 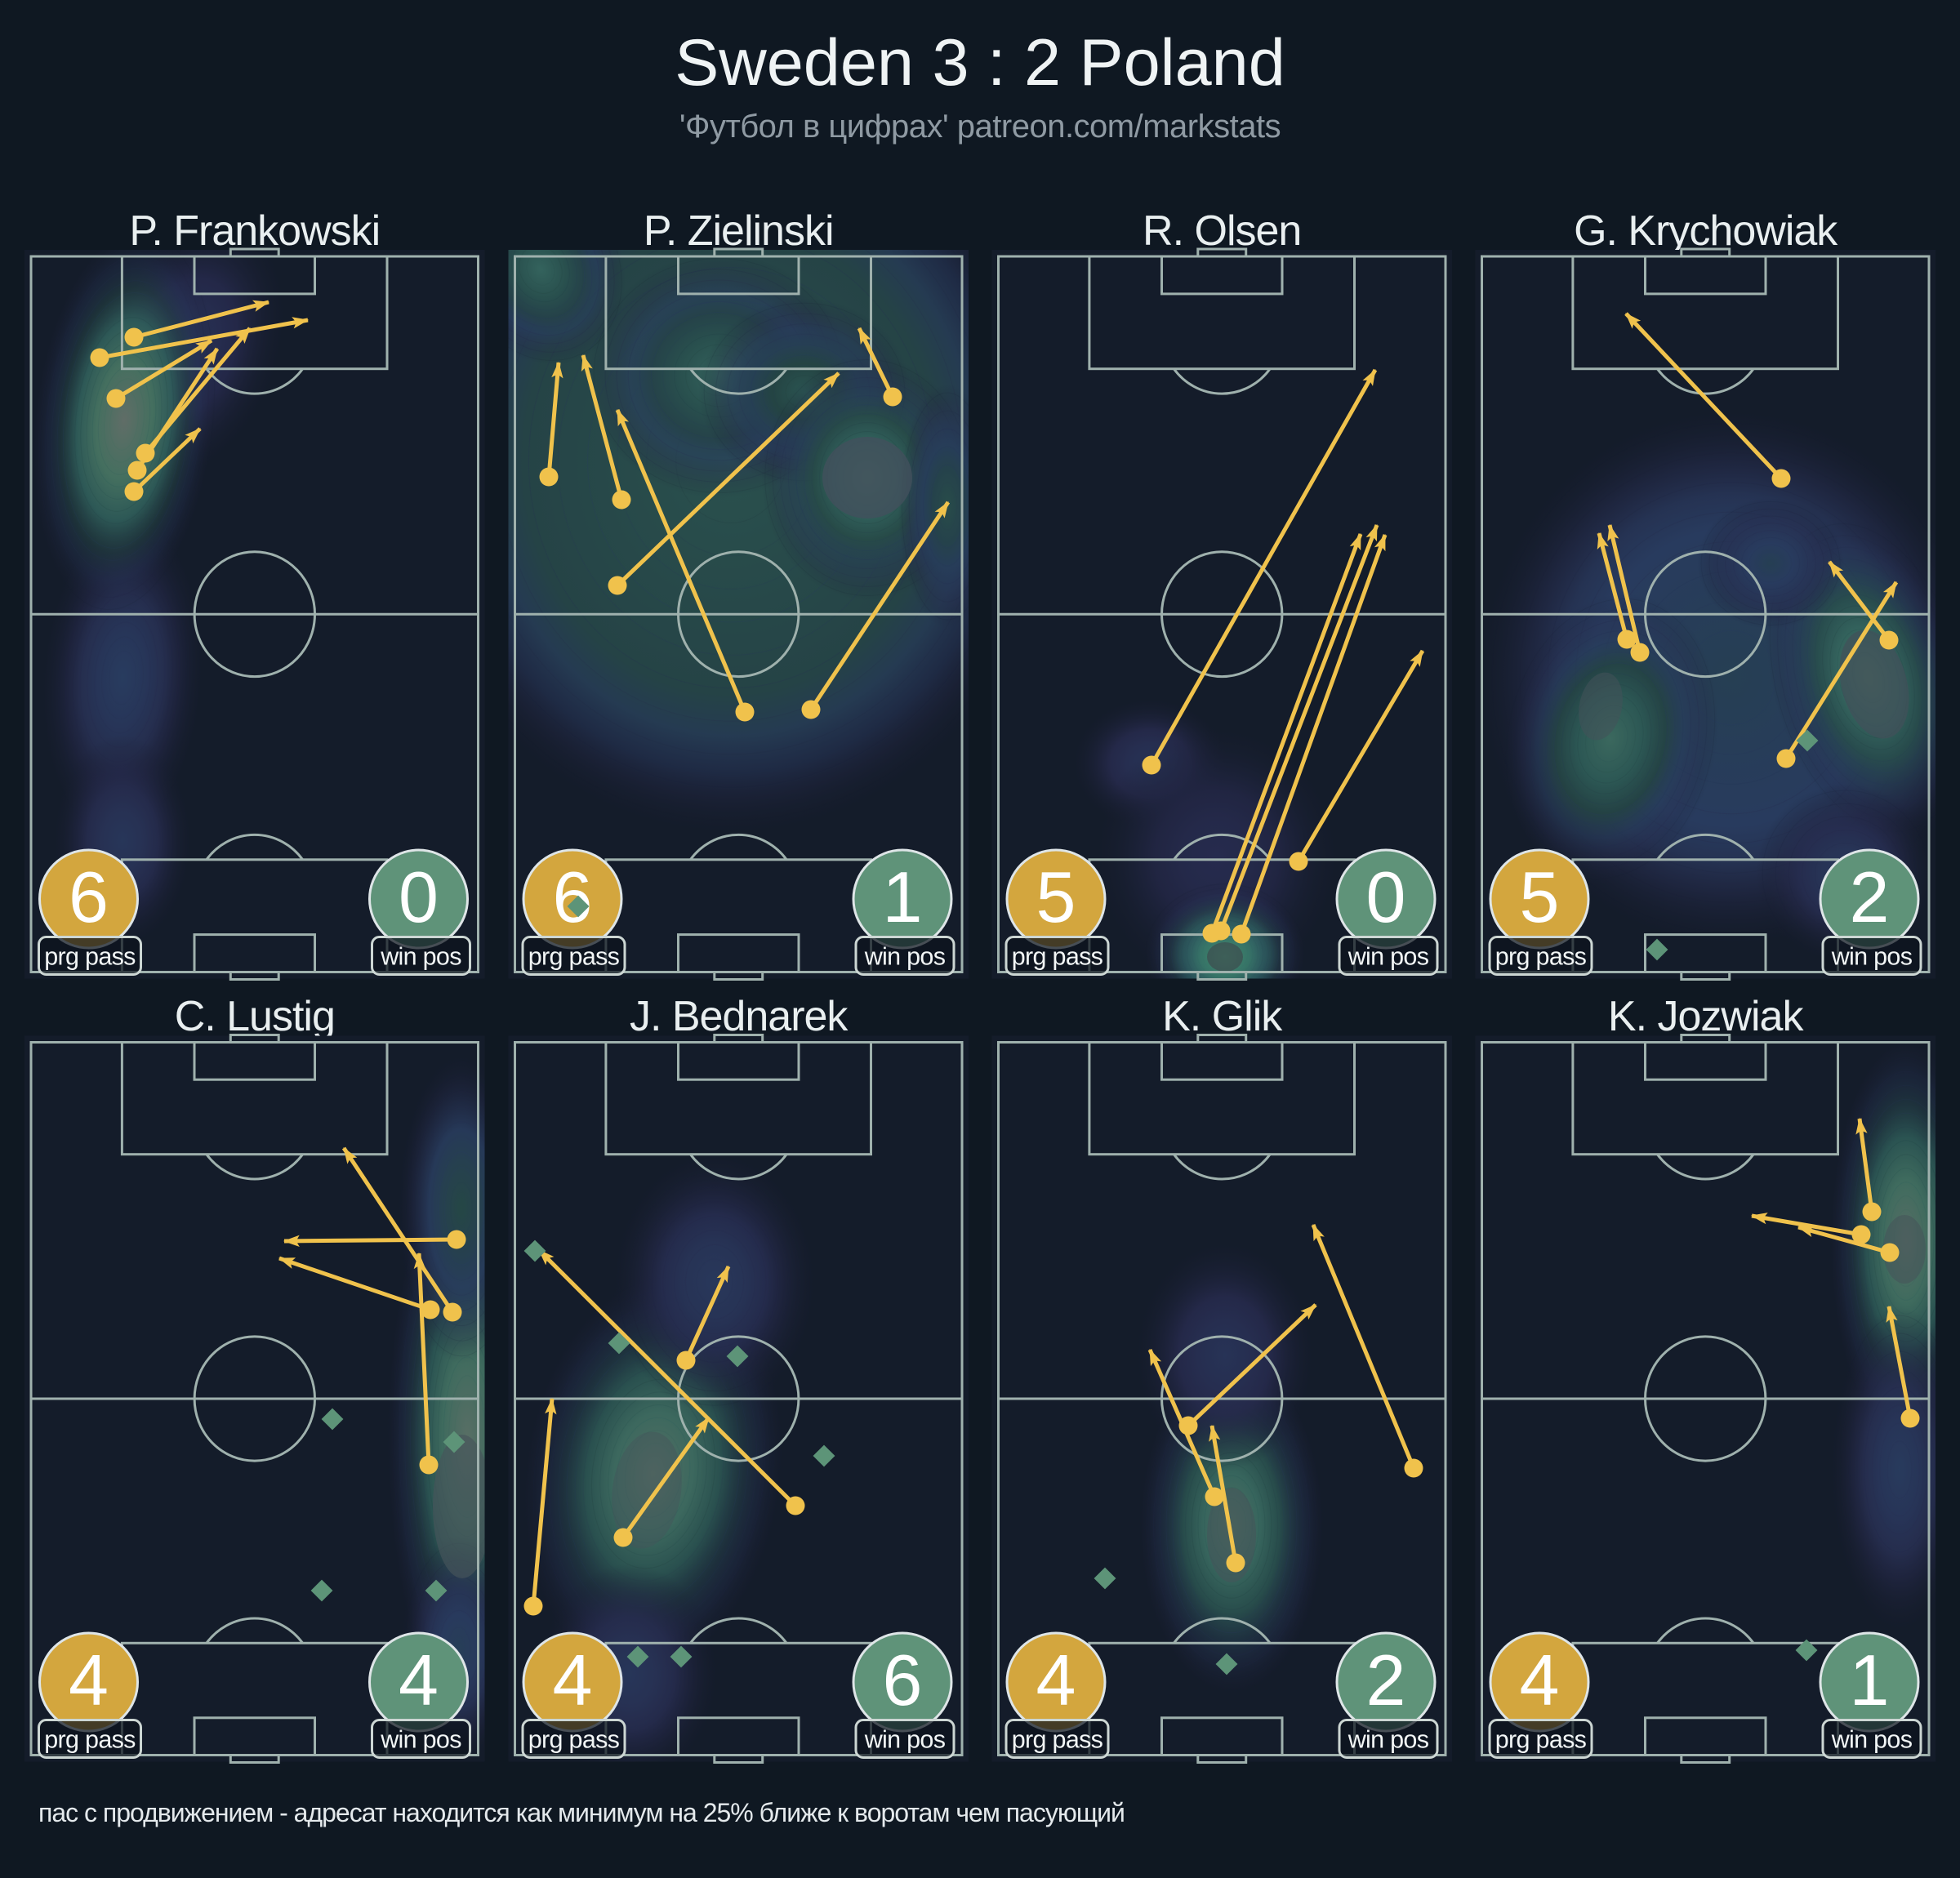 I want to click on svg-text: C. Lustig, so click(x=255, y=1017).